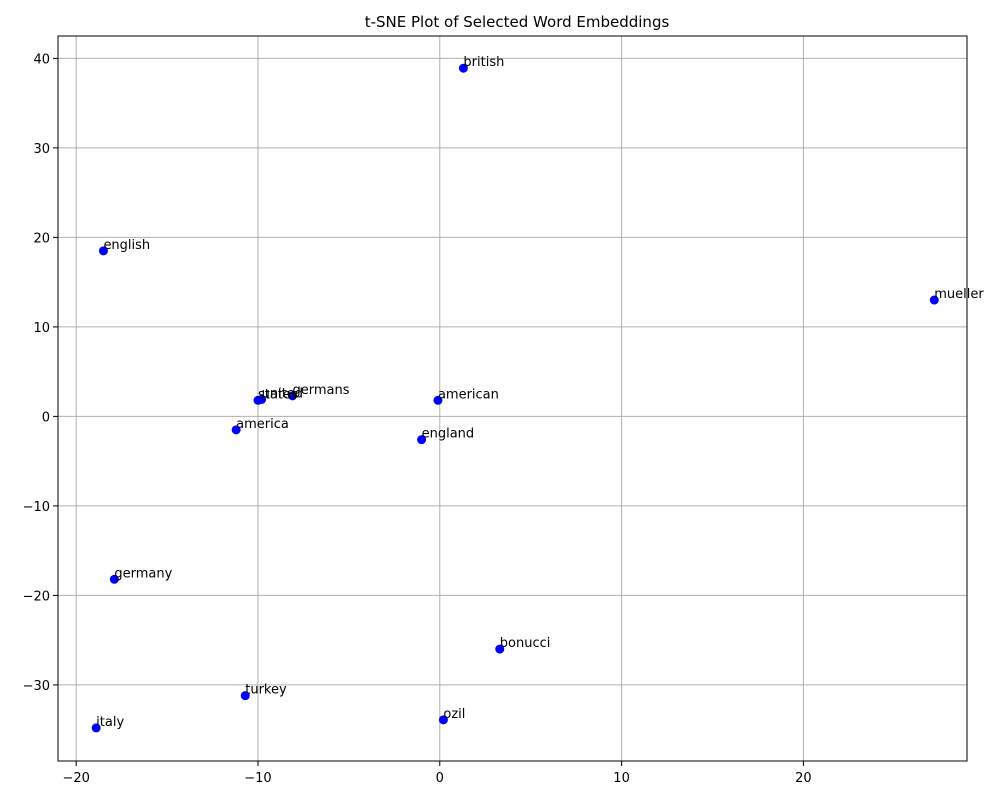  I want to click on data-point-mueller, so click(934, 300).